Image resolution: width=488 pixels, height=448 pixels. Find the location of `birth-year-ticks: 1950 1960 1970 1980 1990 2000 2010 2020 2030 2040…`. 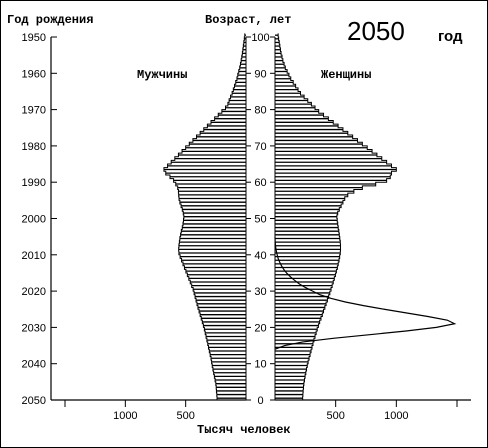

birth-year-ticks: 1950 1960 1970 1980 1990 2000 2010 2020 2030 2040… is located at coordinates (39, 219).